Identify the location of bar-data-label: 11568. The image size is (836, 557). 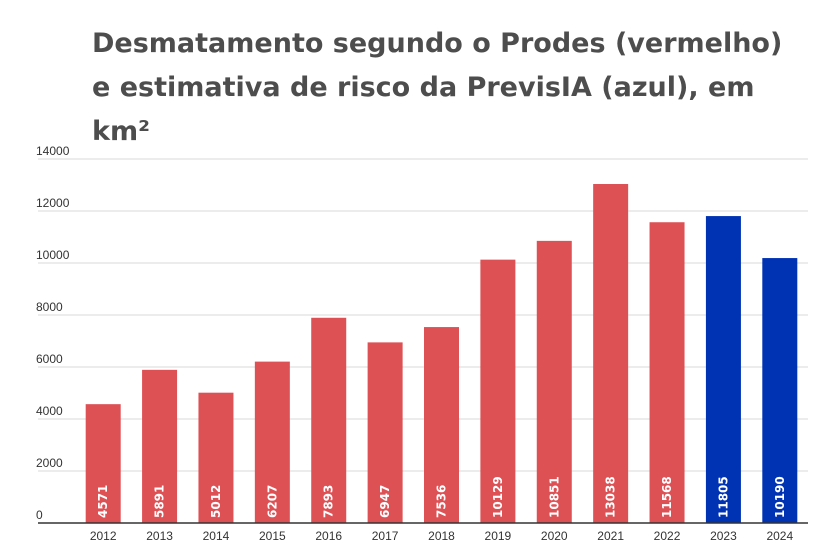
(667, 497).